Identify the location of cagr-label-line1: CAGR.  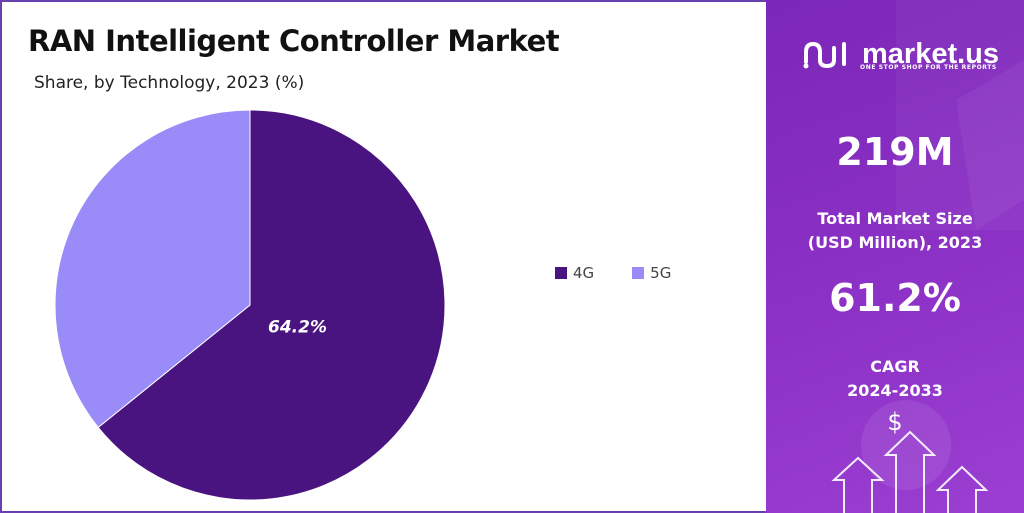
(895, 366).